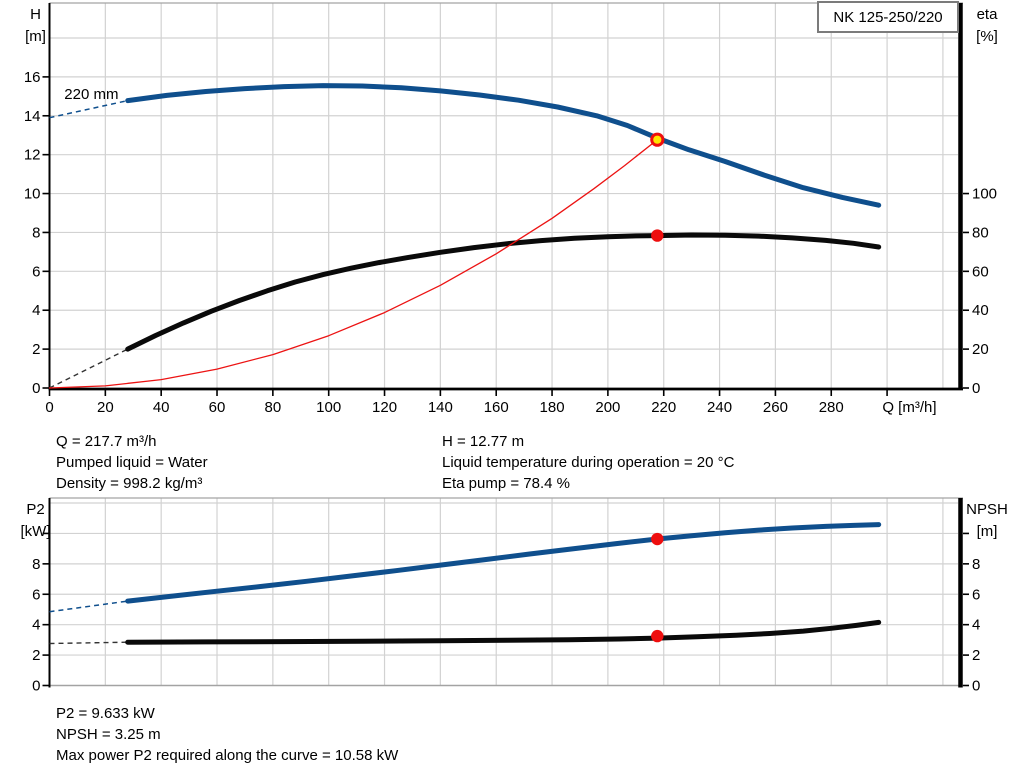  What do you see at coordinates (503, 292) in the screenshot?
I see `efficiency-curve` at bounding box center [503, 292].